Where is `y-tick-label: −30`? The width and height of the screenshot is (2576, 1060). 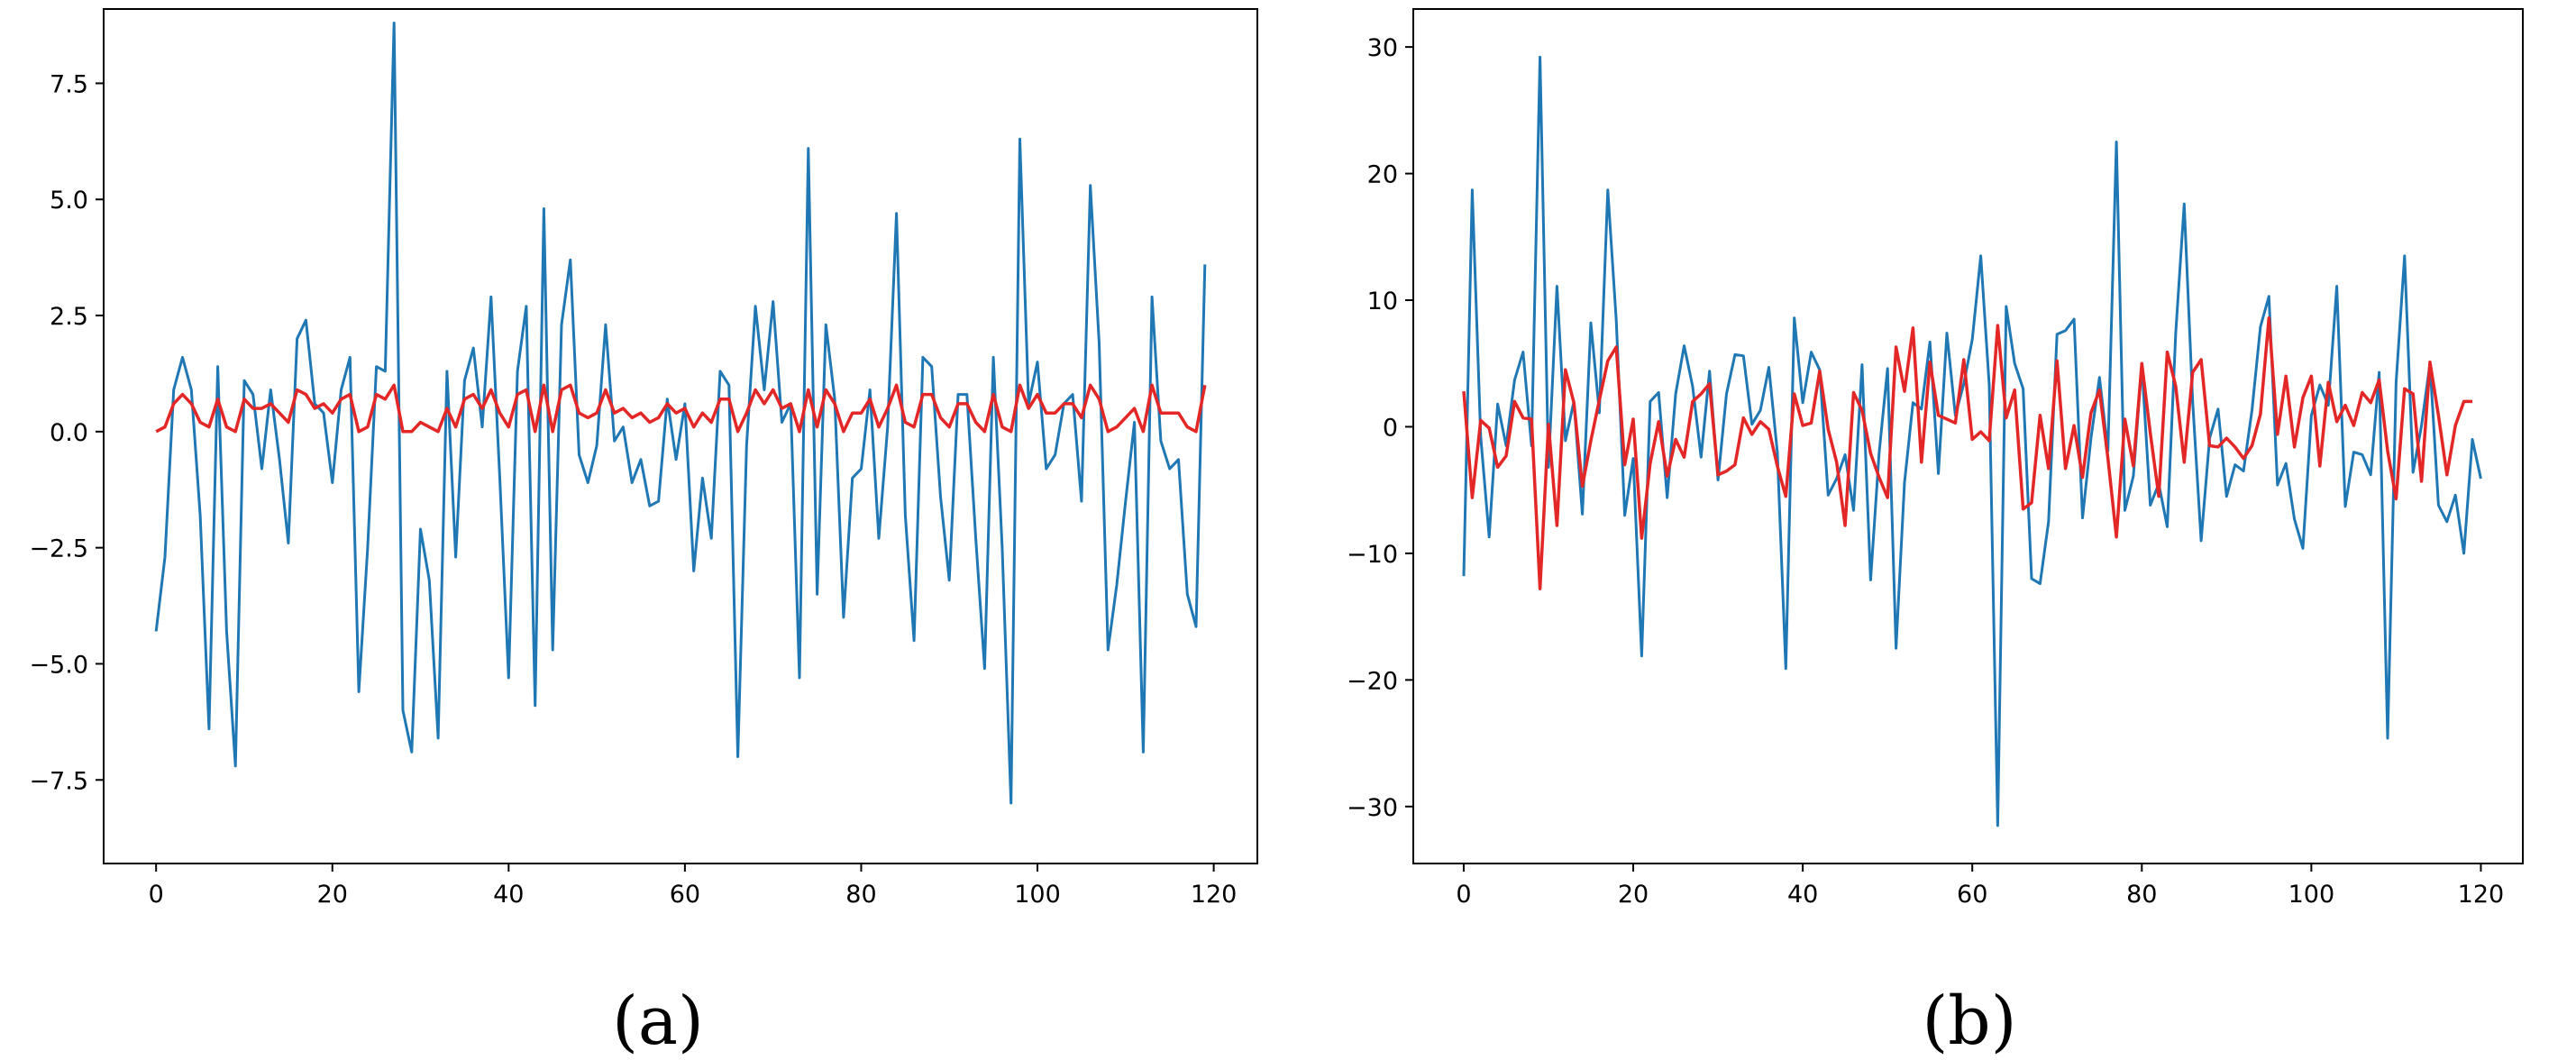
y-tick-label: −30 is located at coordinates (1372, 808).